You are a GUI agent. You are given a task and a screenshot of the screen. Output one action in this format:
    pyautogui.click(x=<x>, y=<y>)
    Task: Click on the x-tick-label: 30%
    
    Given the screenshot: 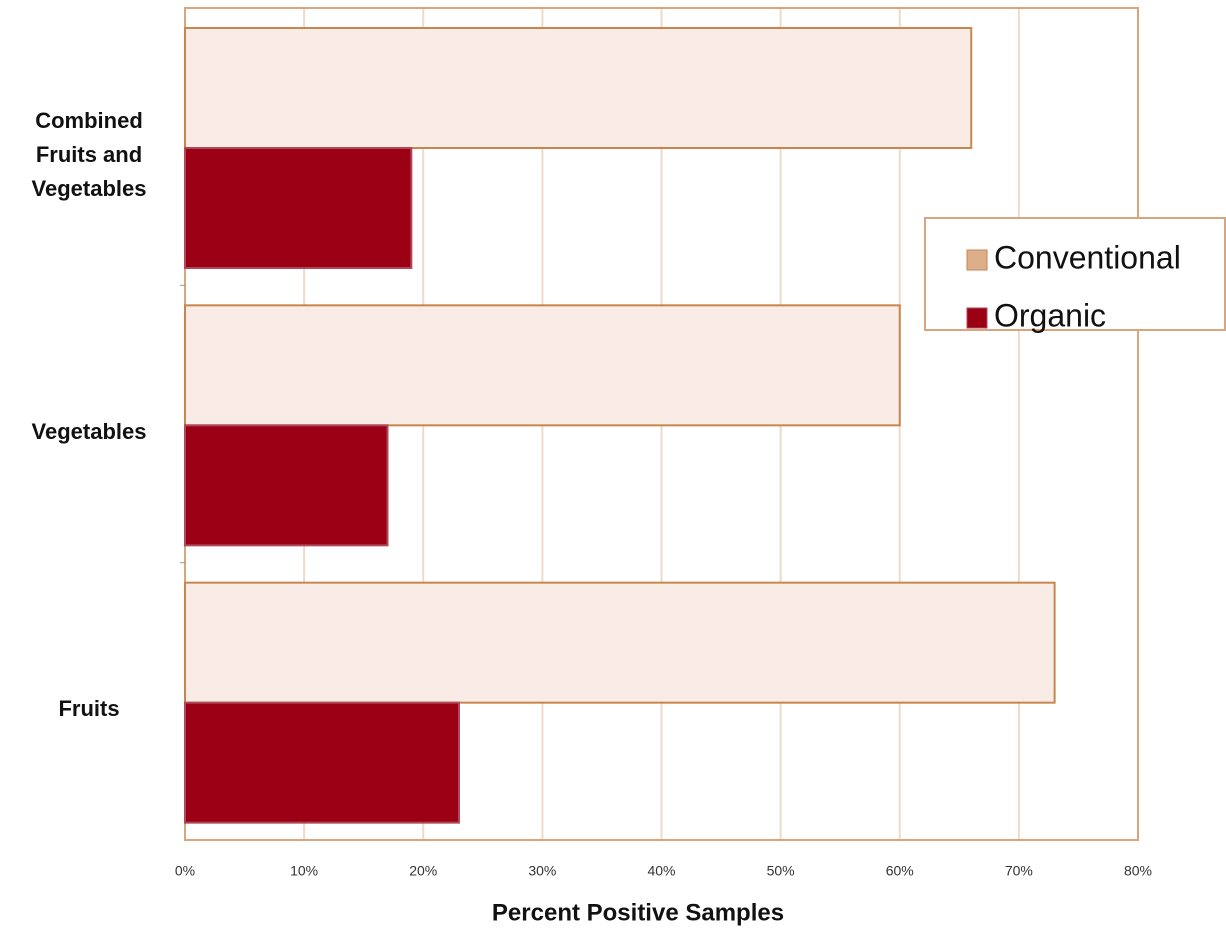 What is the action you would take?
    pyautogui.click(x=542, y=871)
    